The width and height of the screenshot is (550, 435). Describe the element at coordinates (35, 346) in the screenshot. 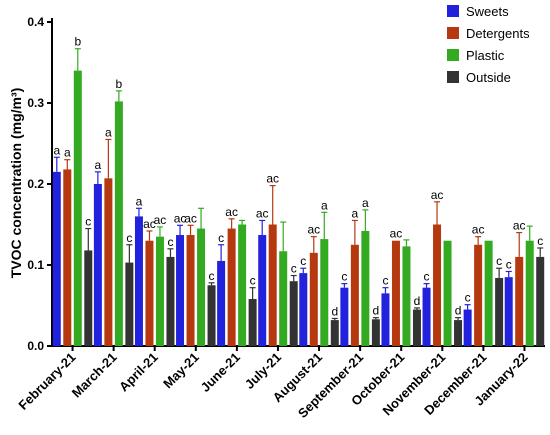

I see `y-tick-label: 0.0` at that location.